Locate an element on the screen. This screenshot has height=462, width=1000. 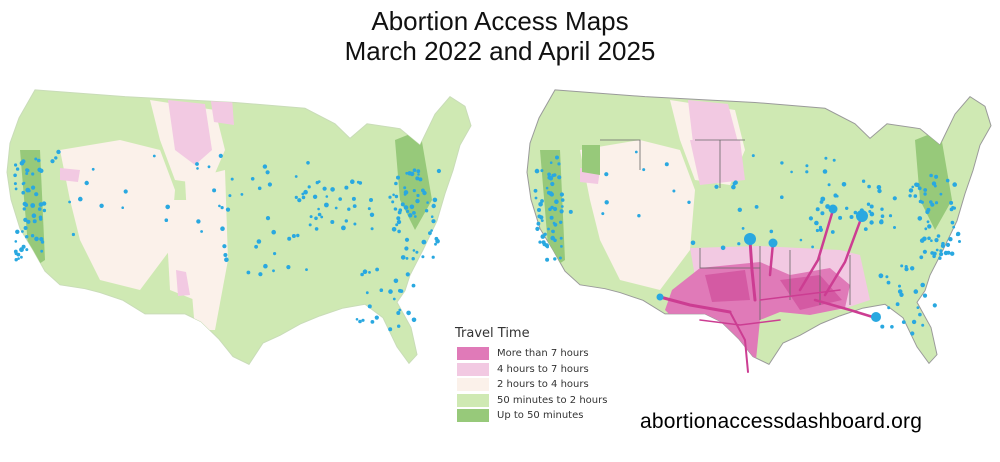
banned-state-borders is located at coordinates (725, 229).